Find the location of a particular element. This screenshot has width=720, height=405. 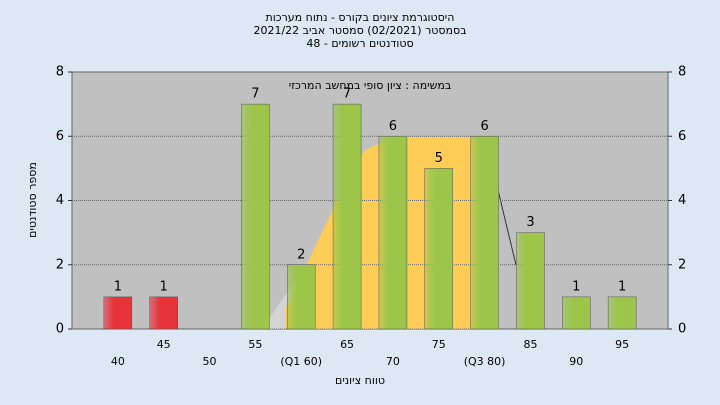

title-line: סטודנטים רשומים - 48 is located at coordinates (359, 43).